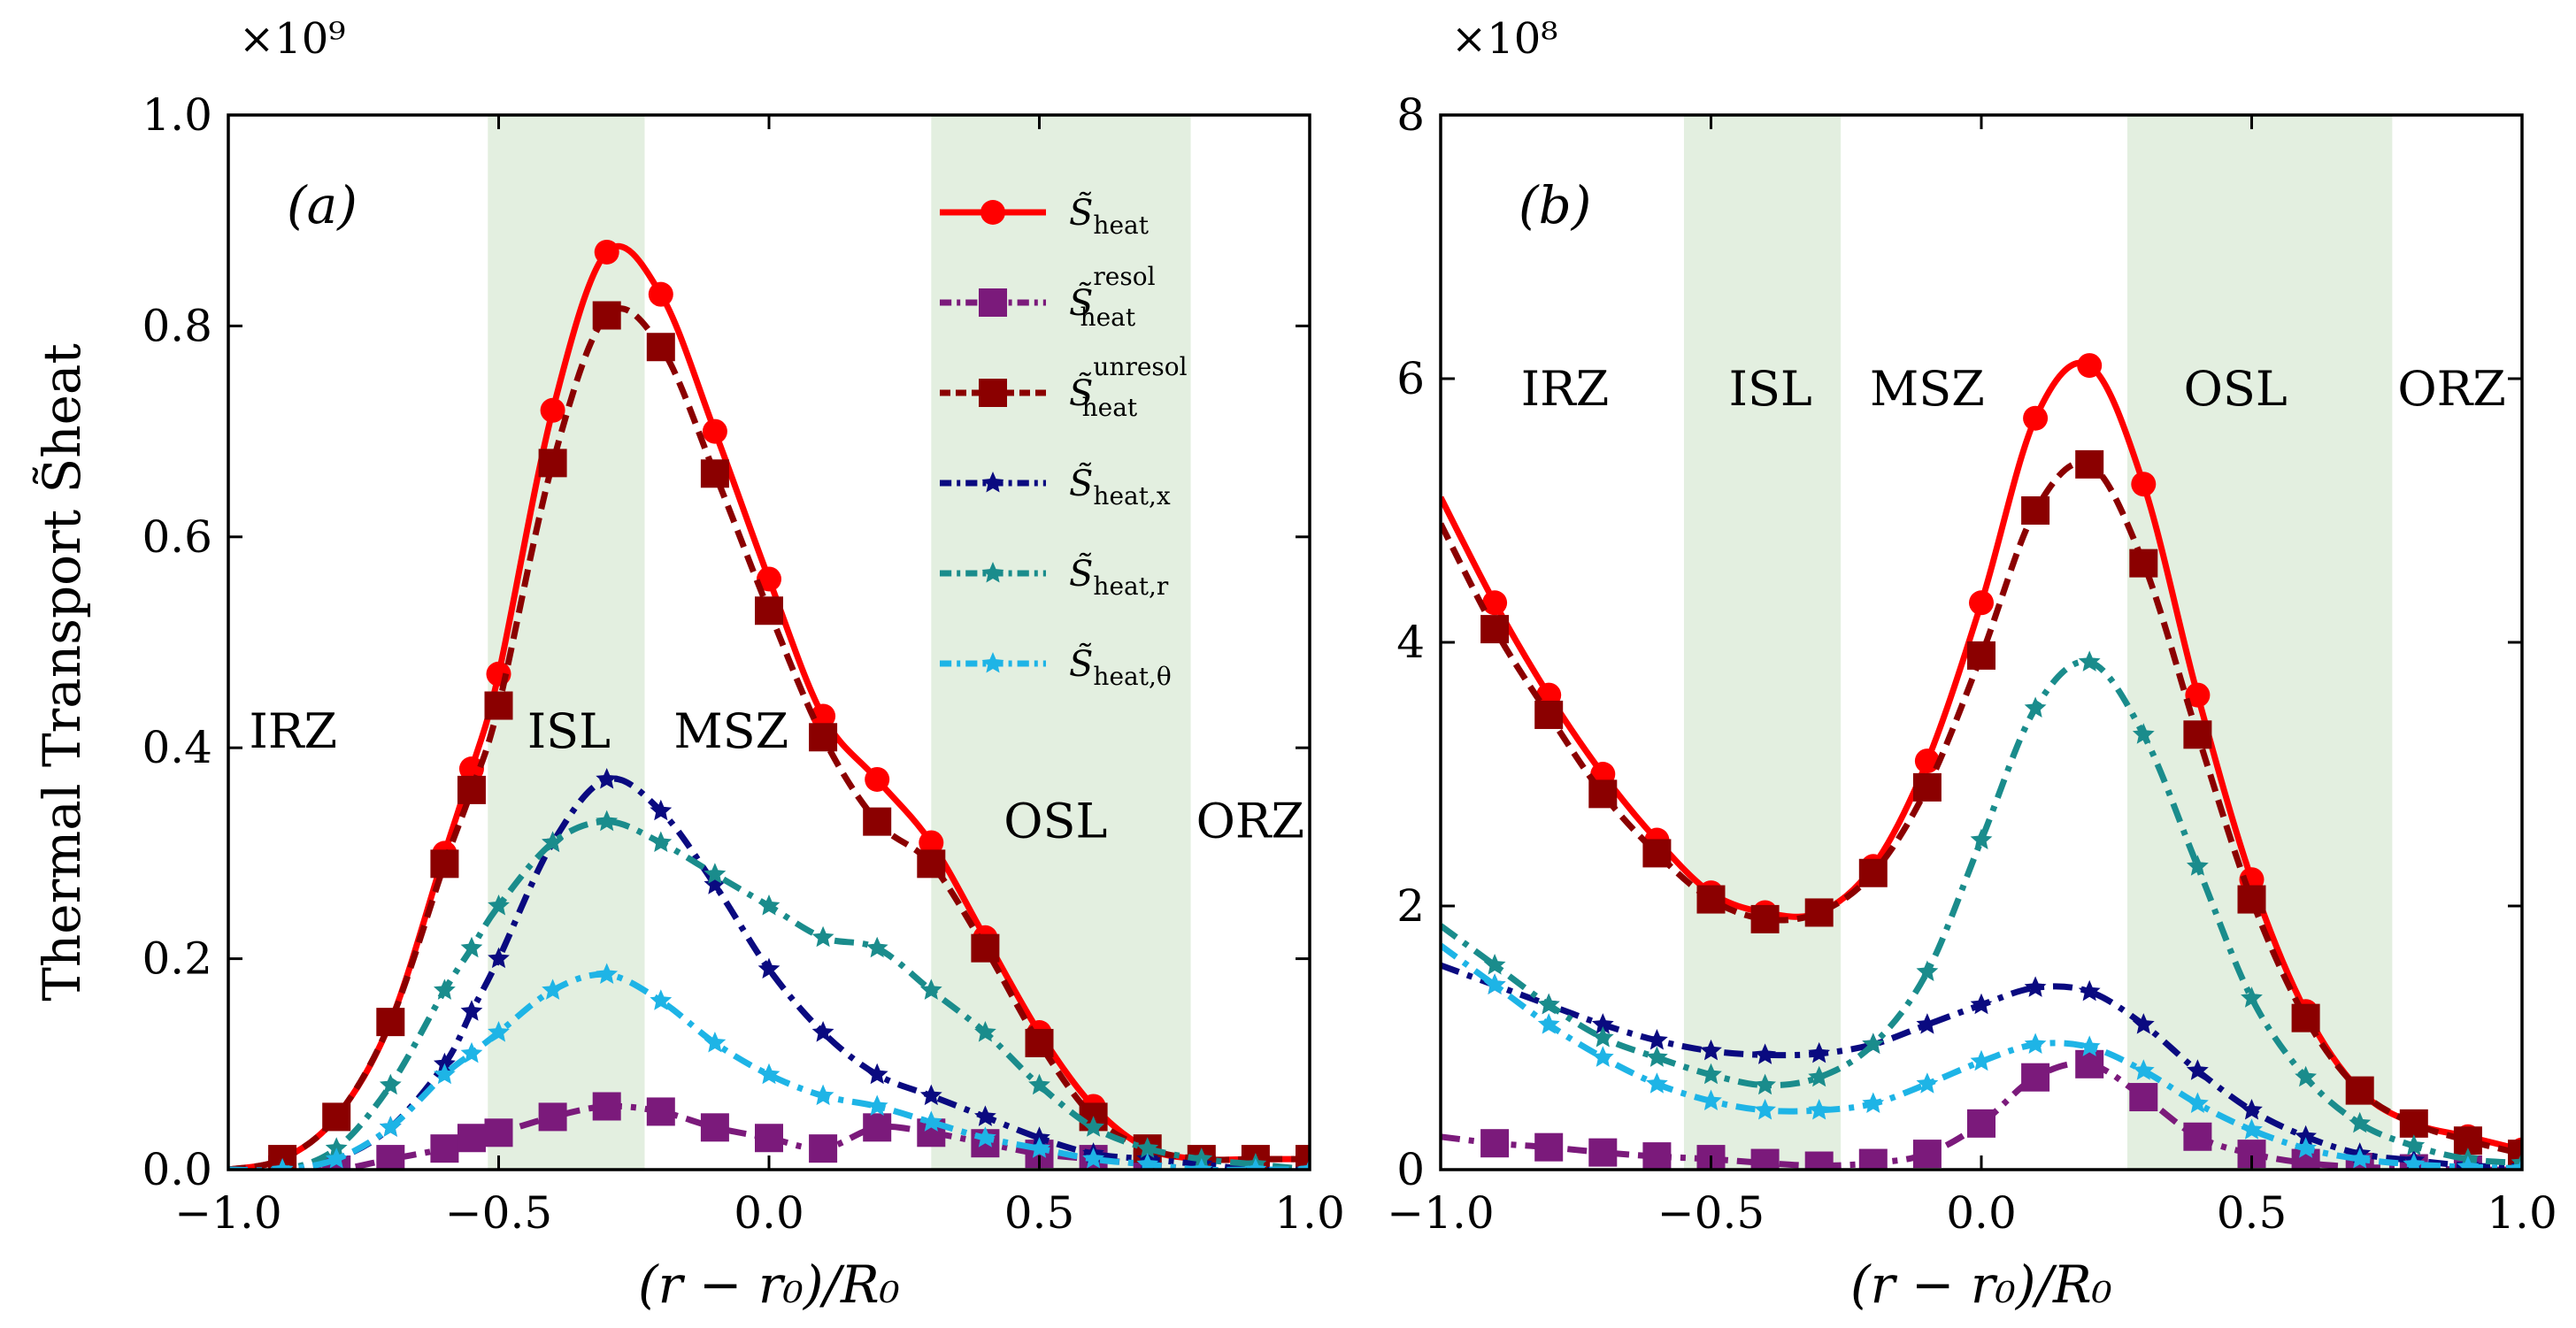 The image size is (2576, 1328). I want to click on x-tick-label: −1.0, so click(1440, 1213).